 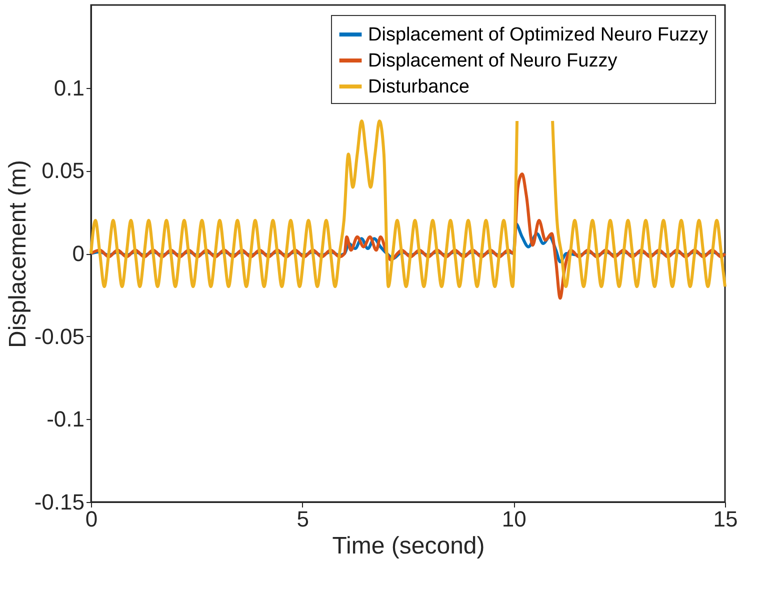 What do you see at coordinates (78, 253) in the screenshot?
I see `y-tick-label: 0` at bounding box center [78, 253].